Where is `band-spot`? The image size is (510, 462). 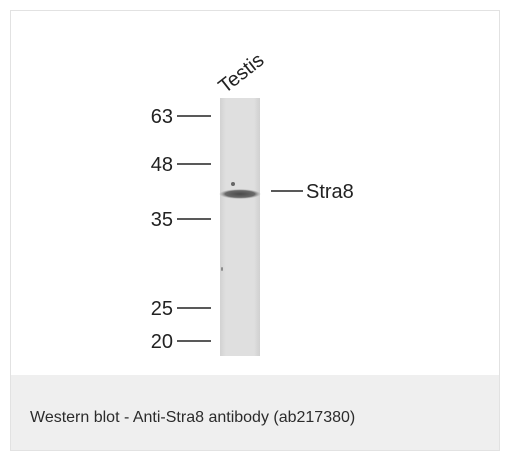
band-spot is located at coordinates (233, 184).